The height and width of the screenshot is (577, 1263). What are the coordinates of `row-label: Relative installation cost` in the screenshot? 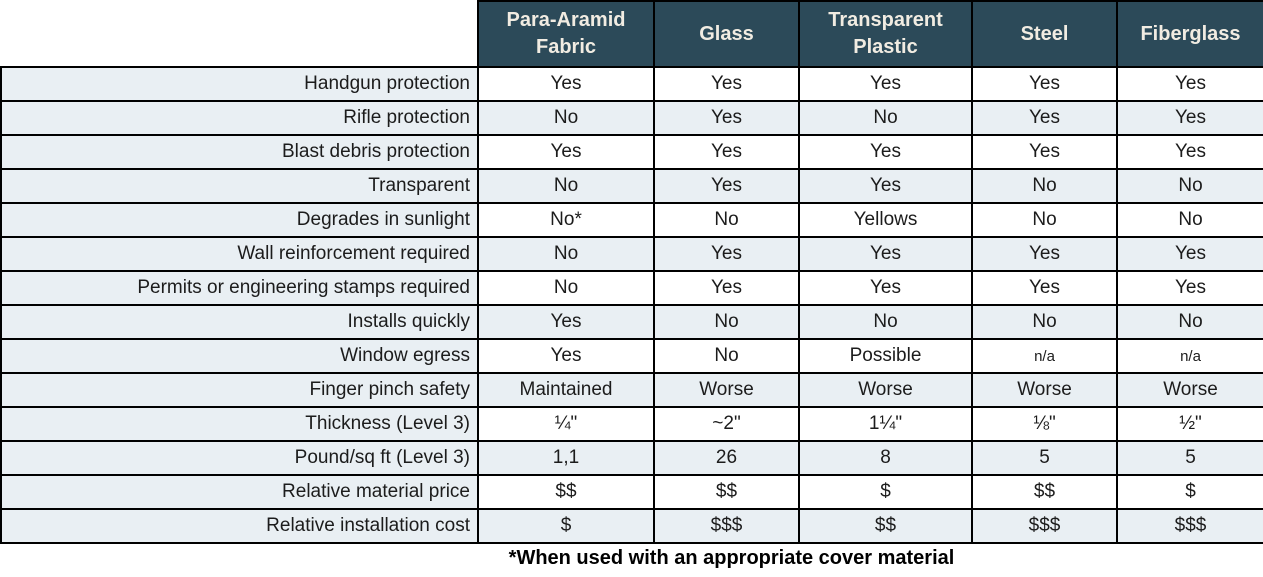 It's located at (239, 526).